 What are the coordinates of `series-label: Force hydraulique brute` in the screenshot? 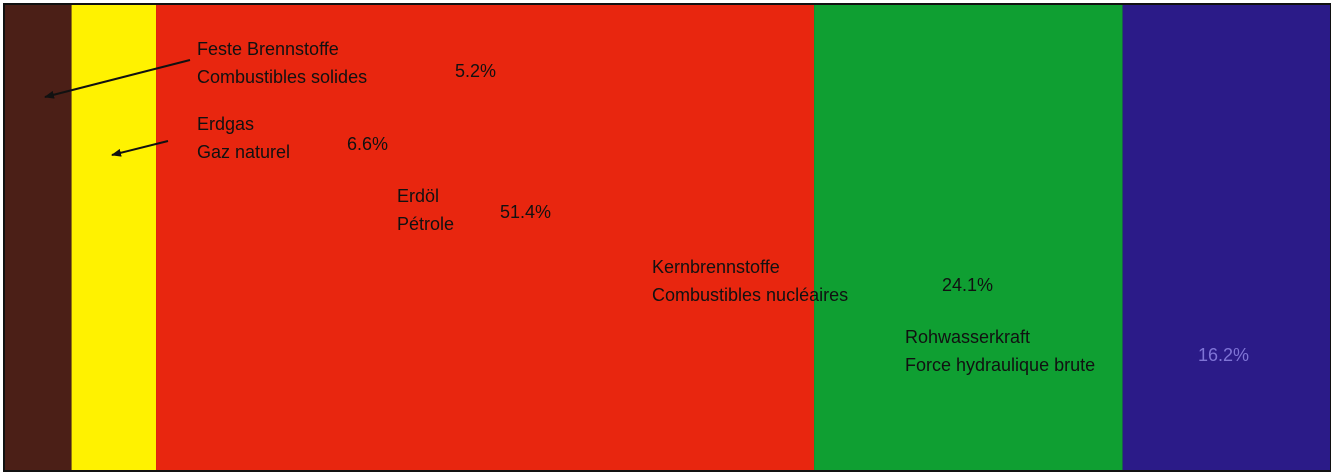 It's located at (1000, 365).